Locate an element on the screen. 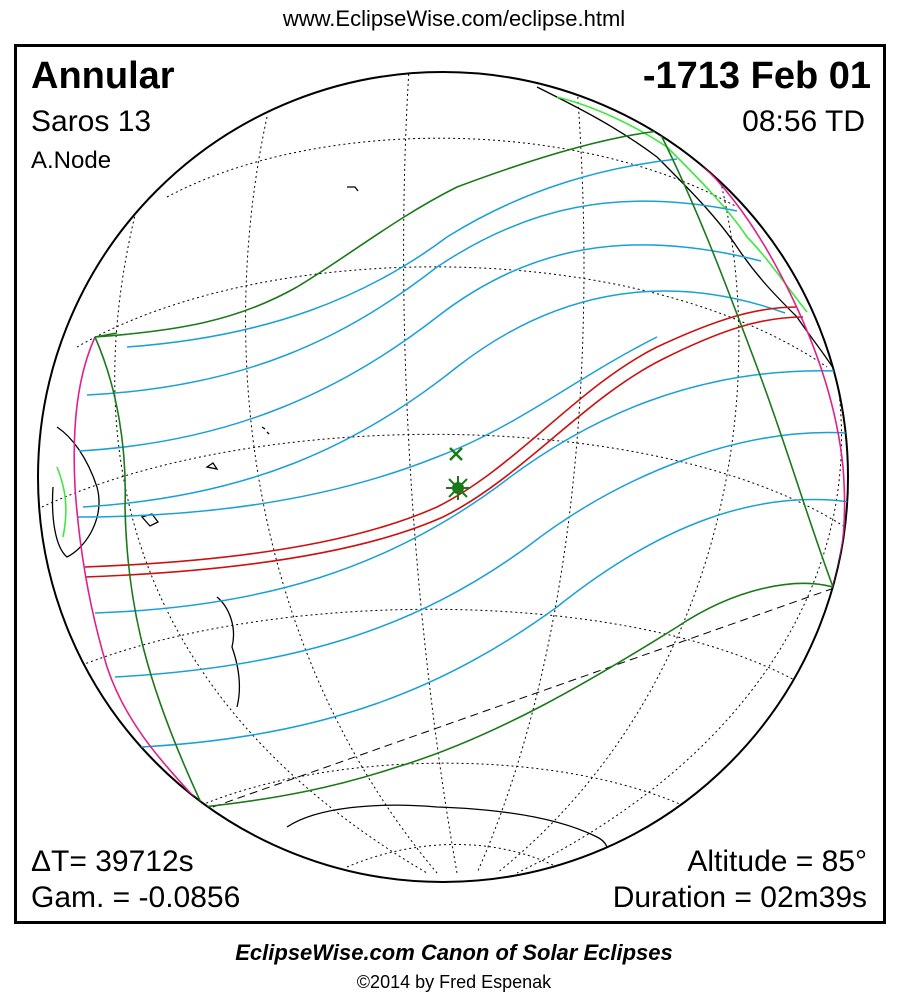 The height and width of the screenshot is (1004, 908). coastline-north-america is located at coordinates (692, 287).